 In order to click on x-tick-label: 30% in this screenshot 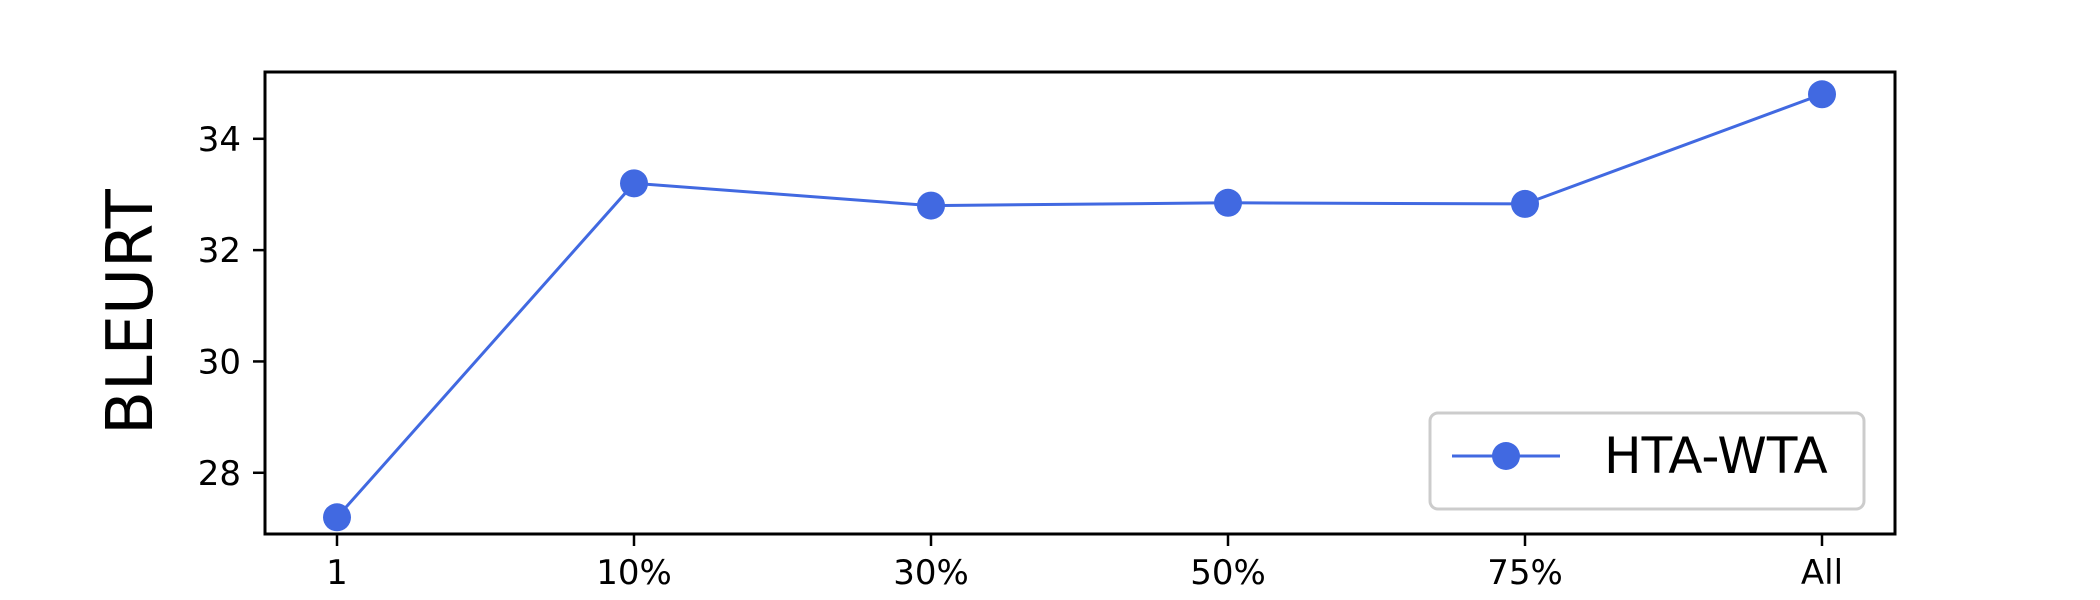, I will do `click(931, 573)`.